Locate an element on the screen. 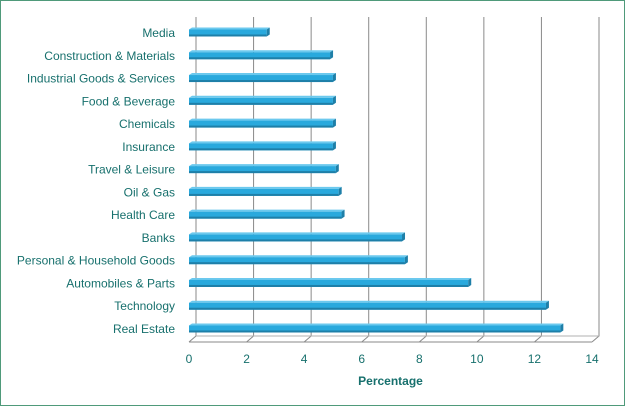 The image size is (625, 407). category-label: Personal & Household Goods is located at coordinates (96, 261).